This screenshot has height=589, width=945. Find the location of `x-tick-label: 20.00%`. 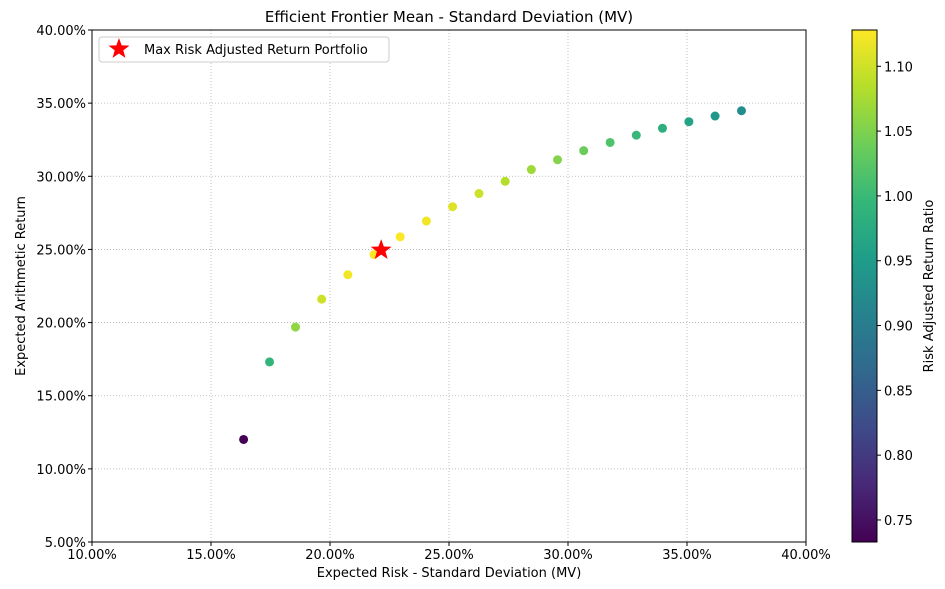

x-tick-label: 20.00% is located at coordinates (330, 555).